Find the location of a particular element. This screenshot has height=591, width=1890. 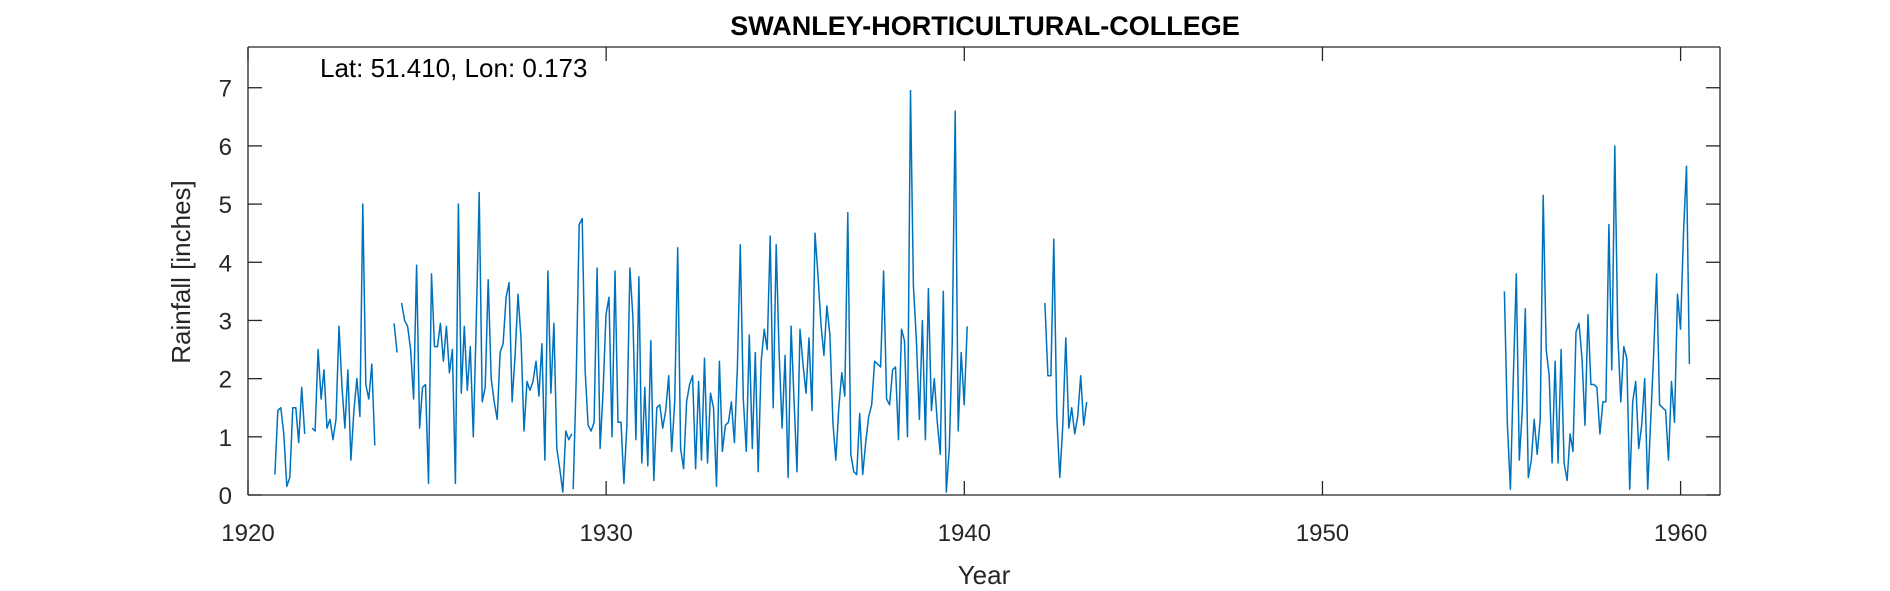

x-tick-label: 1960 is located at coordinates (1680, 533).